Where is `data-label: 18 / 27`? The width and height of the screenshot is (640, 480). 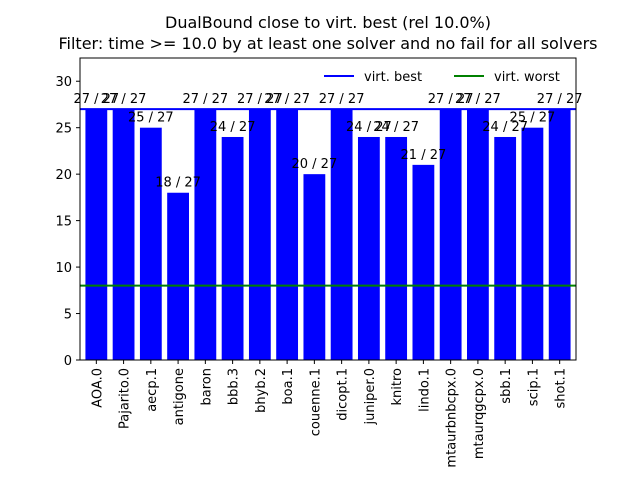
data-label: 18 / 27 is located at coordinates (178, 183).